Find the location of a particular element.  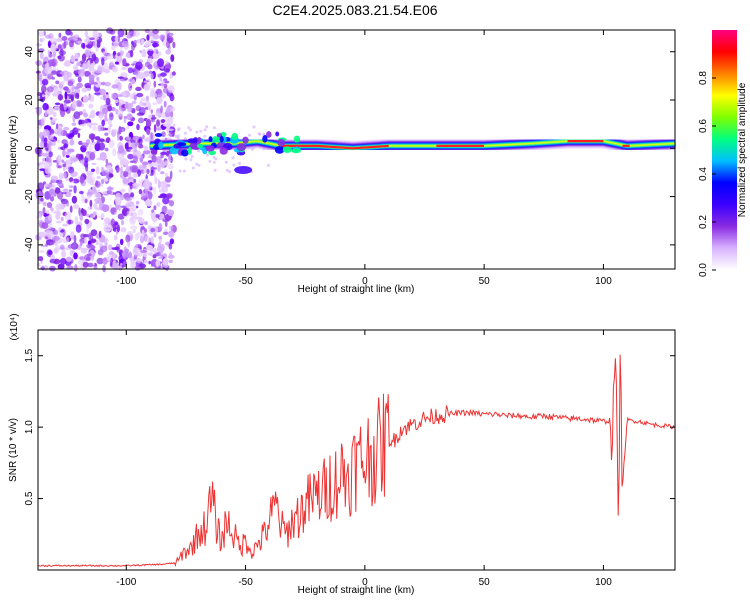

x-tick-label: 100 is located at coordinates (603, 582).